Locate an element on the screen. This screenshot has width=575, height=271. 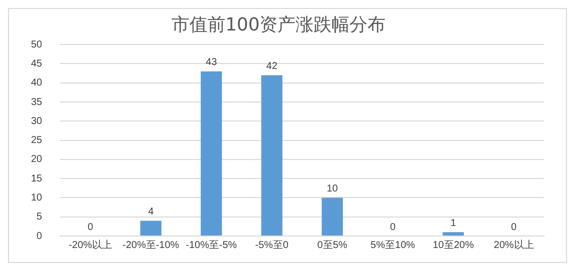
y-tick-label: 25 is located at coordinates (37, 140).